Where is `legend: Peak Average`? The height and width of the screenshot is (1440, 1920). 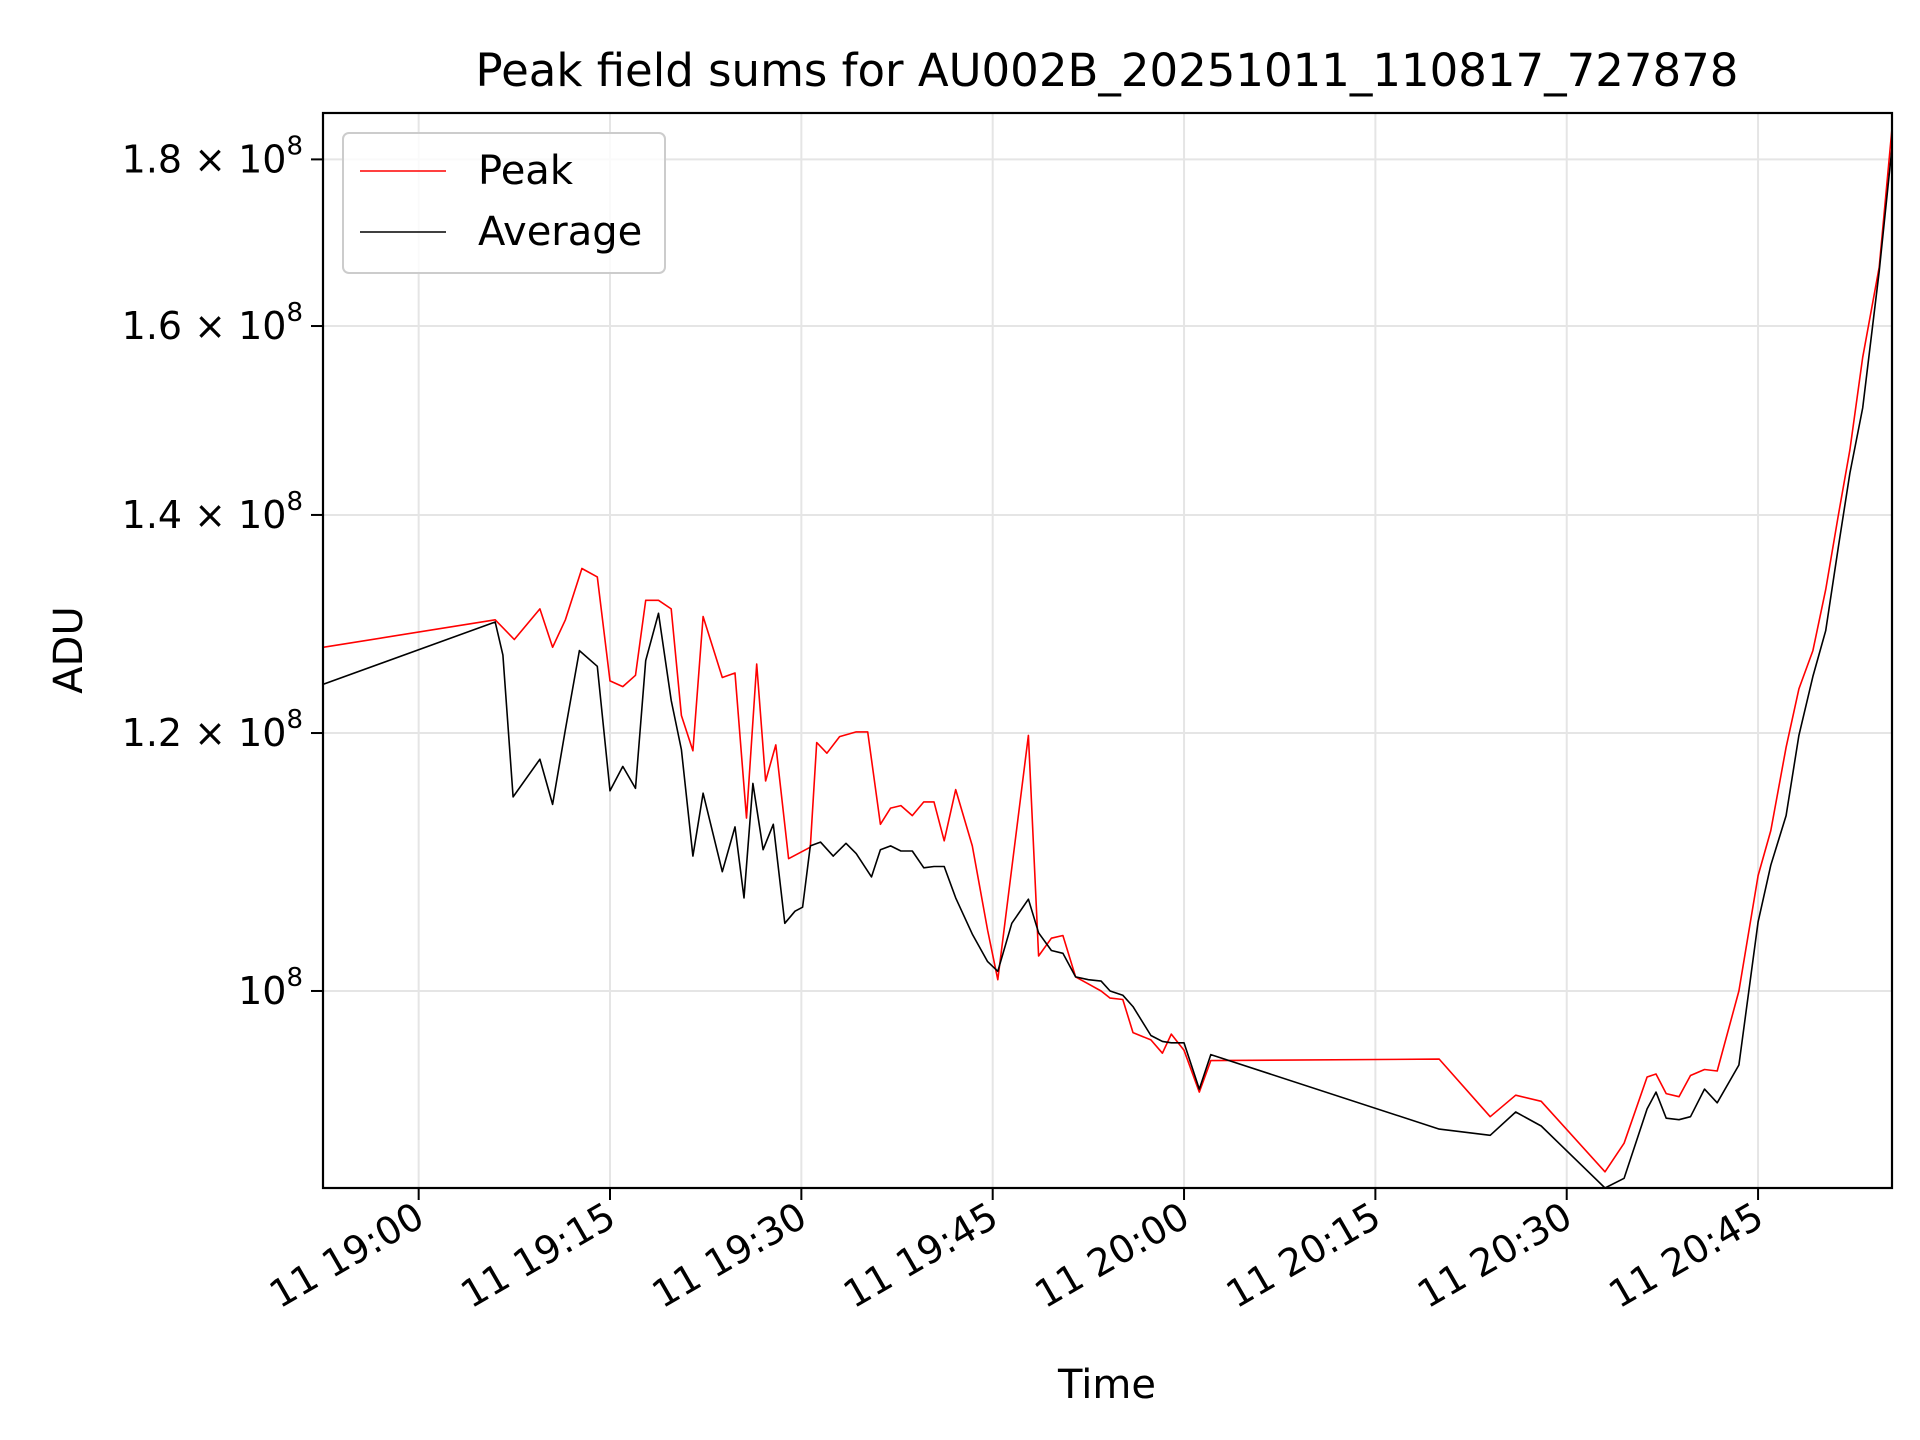 legend: Peak Average is located at coordinates (504, 203).